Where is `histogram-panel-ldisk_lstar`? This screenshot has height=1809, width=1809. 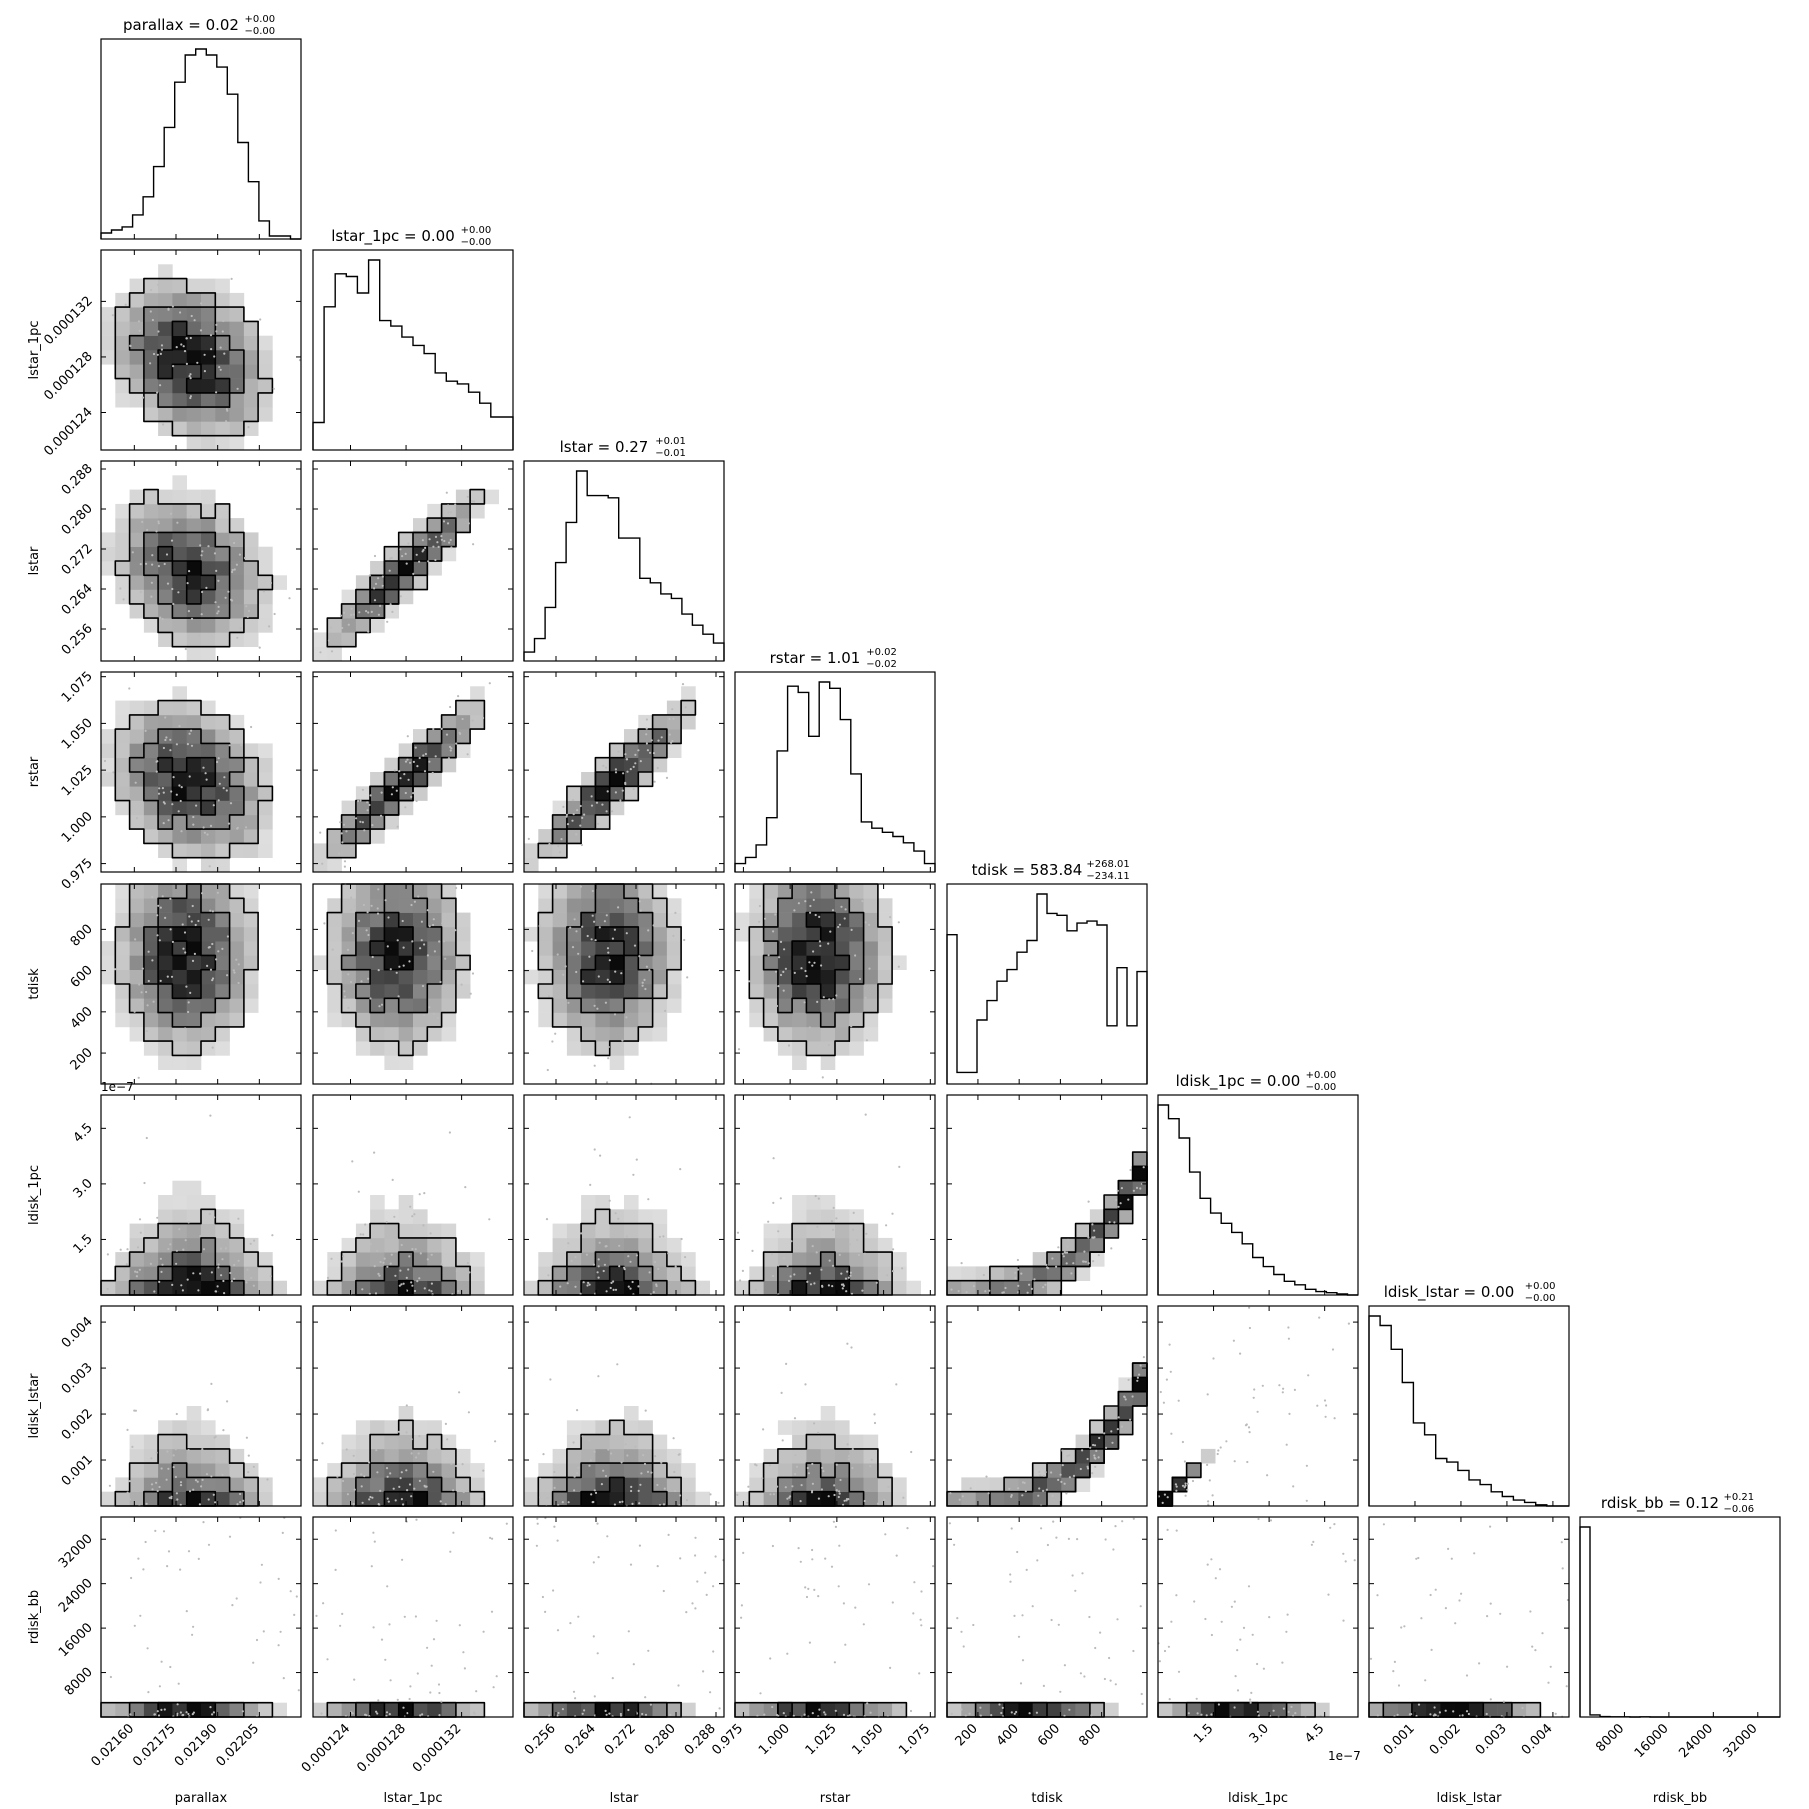 histogram-panel-ldisk_lstar is located at coordinates (1469, 1406).